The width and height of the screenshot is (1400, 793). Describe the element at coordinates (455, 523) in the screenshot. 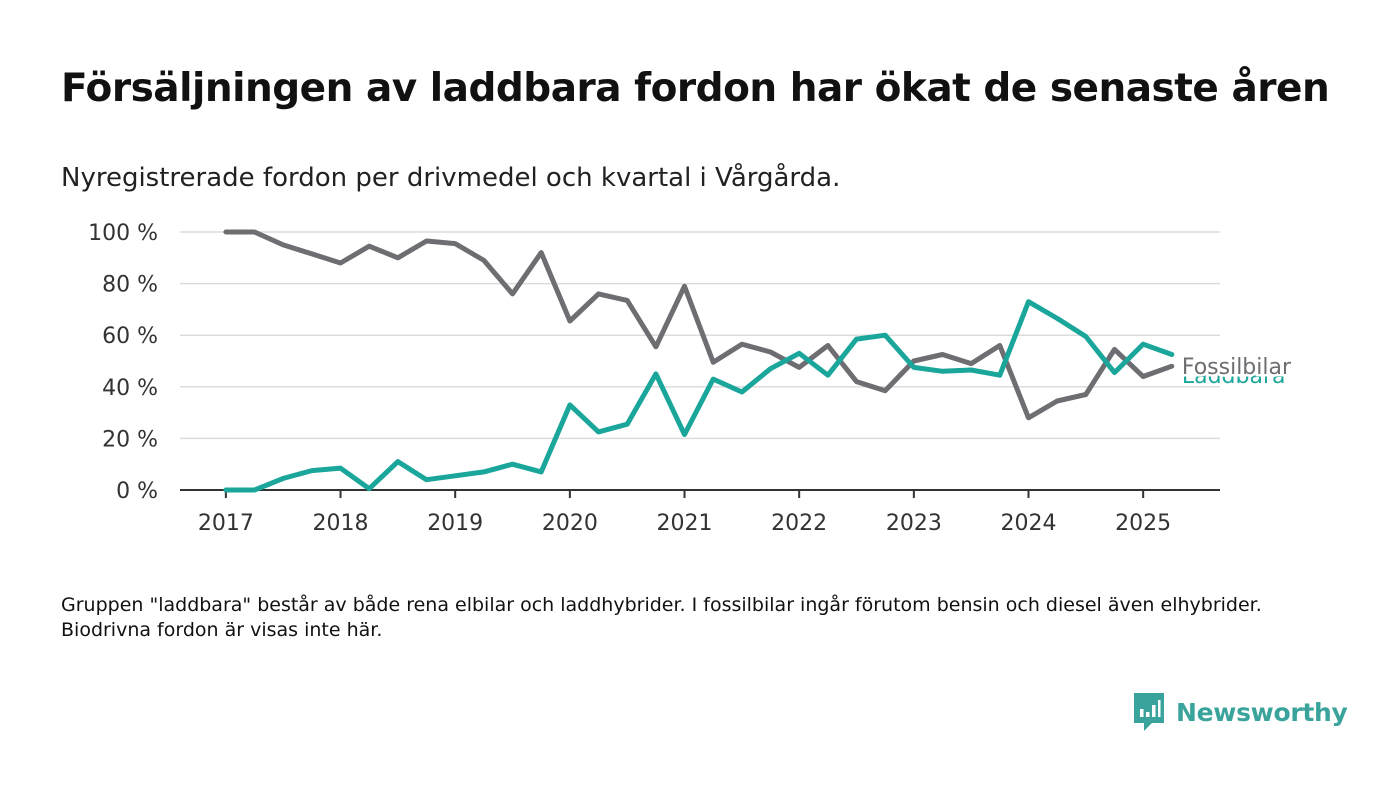

I see `x-tick-label: 2019` at that location.